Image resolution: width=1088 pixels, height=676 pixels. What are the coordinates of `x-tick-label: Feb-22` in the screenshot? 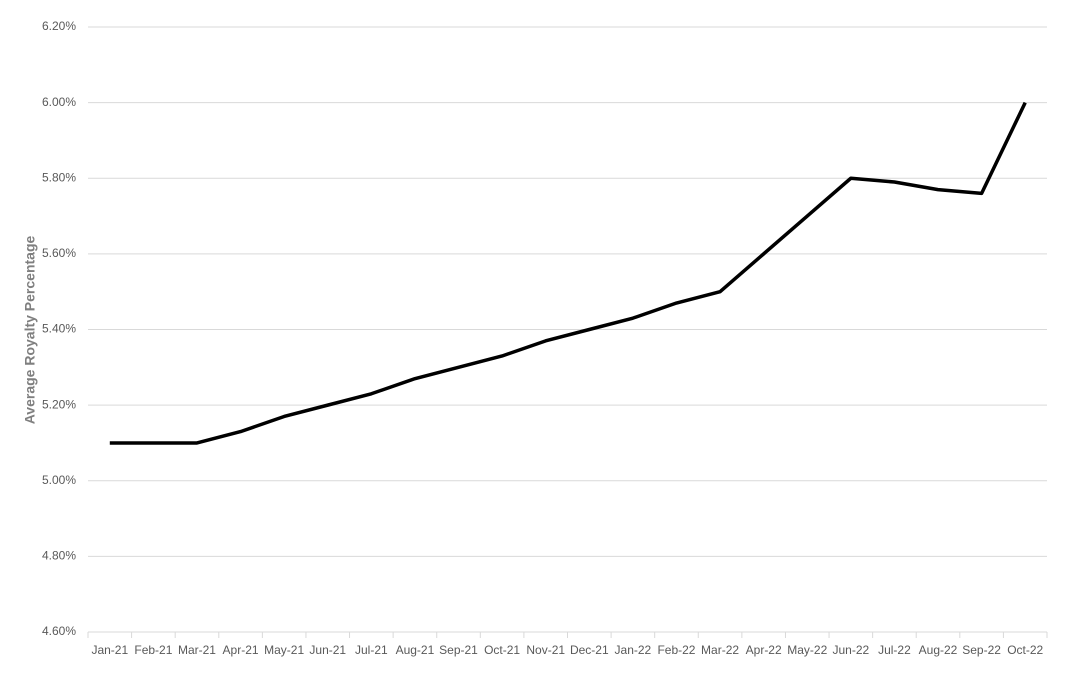 It's located at (676, 650).